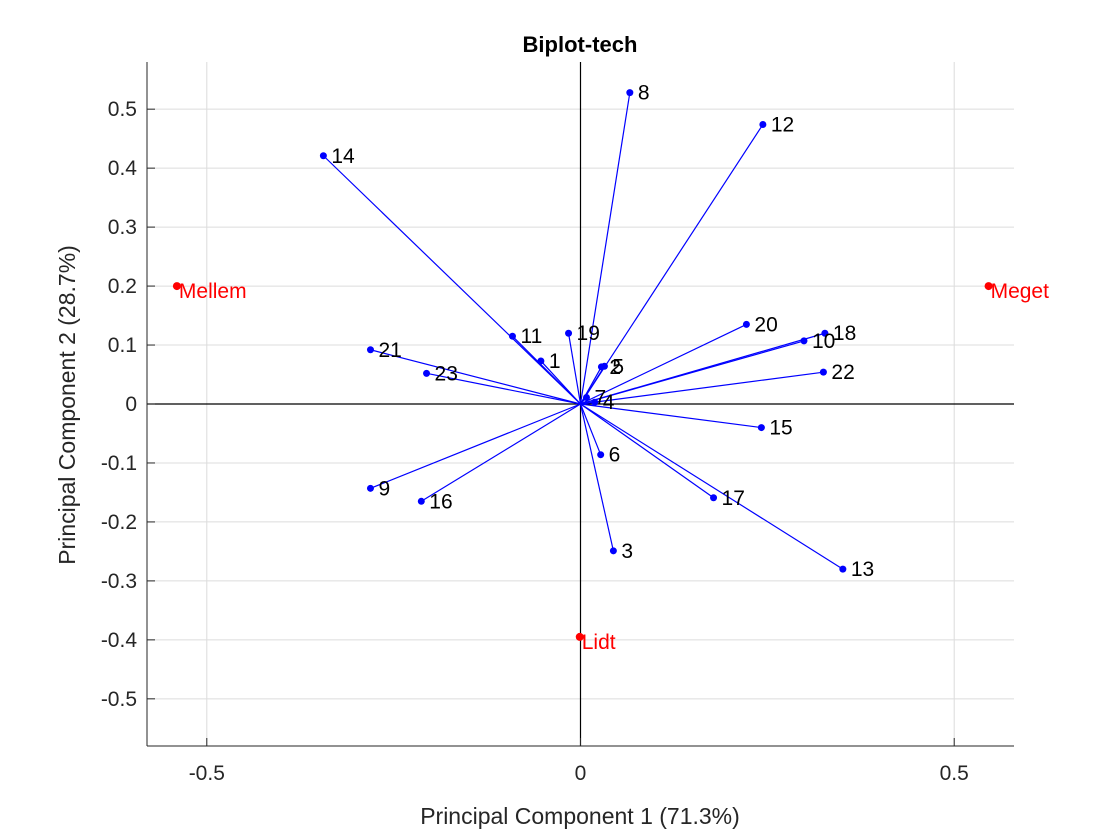 This screenshot has width=1120, height=840. What do you see at coordinates (599, 642) in the screenshot?
I see `category-label-lidt: Lidt` at bounding box center [599, 642].